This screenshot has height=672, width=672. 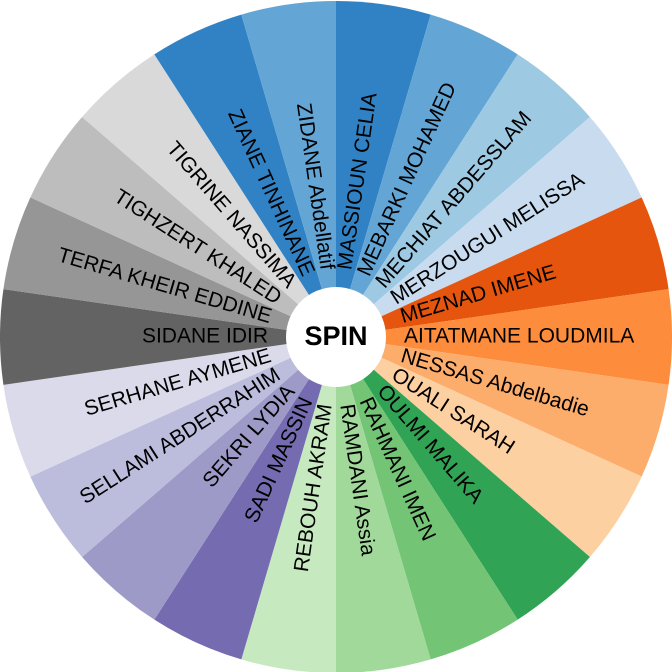 I want to click on wheel-segment-label: SIDANE IDIR, so click(x=205, y=336).